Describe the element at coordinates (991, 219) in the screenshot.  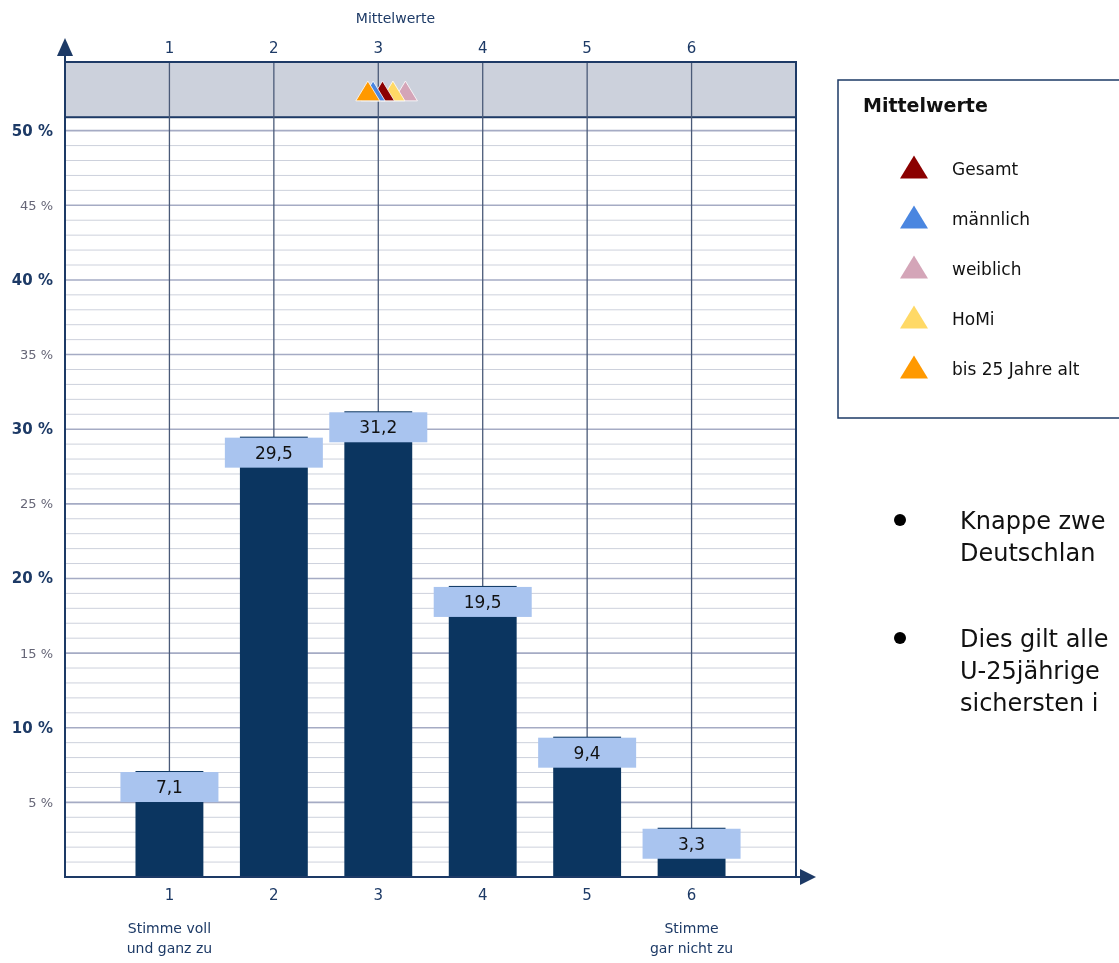
I see `legend-label: männlich` at that location.